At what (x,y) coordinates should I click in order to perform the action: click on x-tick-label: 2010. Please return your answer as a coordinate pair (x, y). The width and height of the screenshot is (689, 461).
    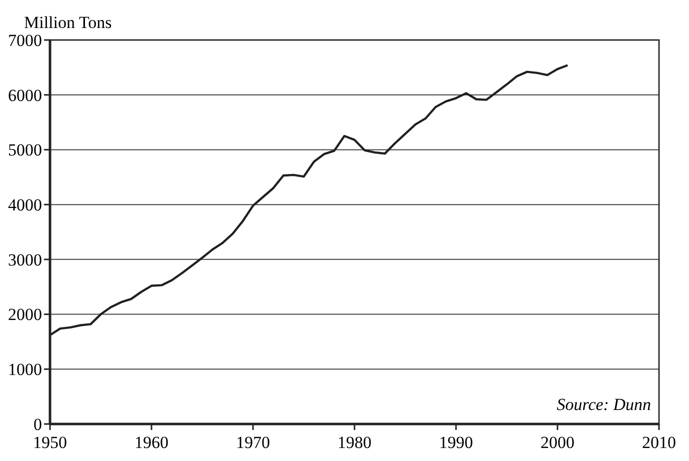
    Looking at the image, I should click on (659, 442).